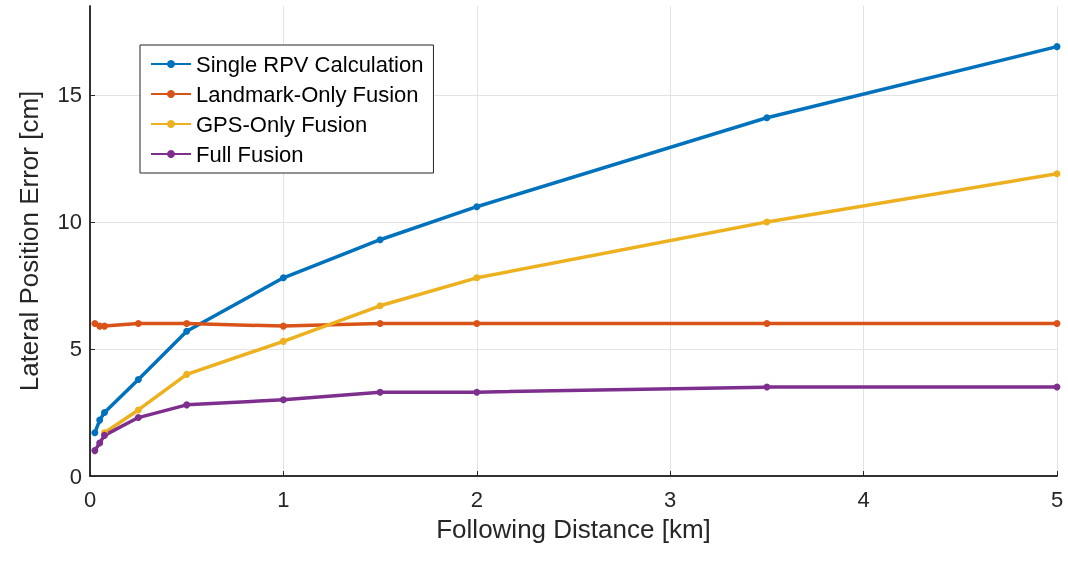  Describe the element at coordinates (310, 64) in the screenshot. I see `legend-label: Single RPV Calculation` at that location.